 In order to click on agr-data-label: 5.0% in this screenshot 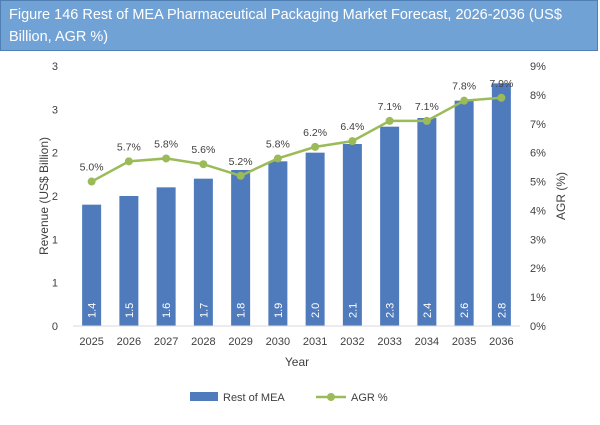, I will do `click(92, 168)`.